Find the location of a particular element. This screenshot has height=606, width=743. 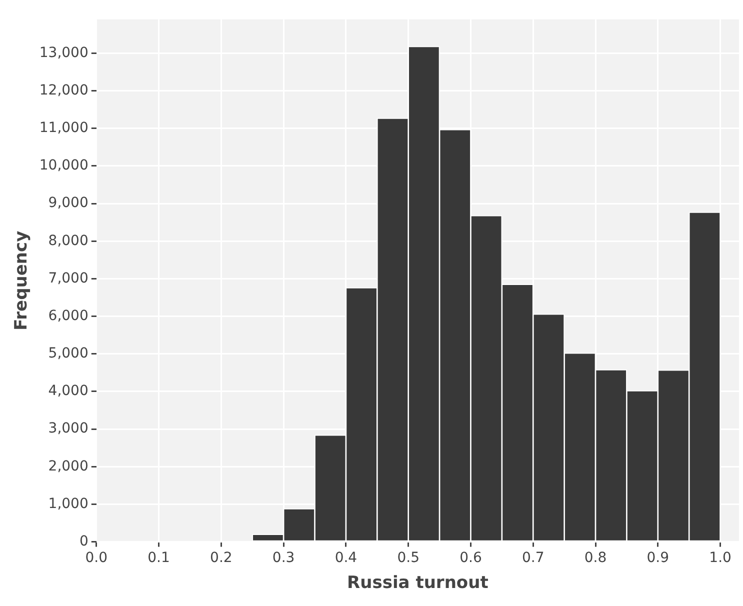

x-tick-label: 0.9 is located at coordinates (658, 558).